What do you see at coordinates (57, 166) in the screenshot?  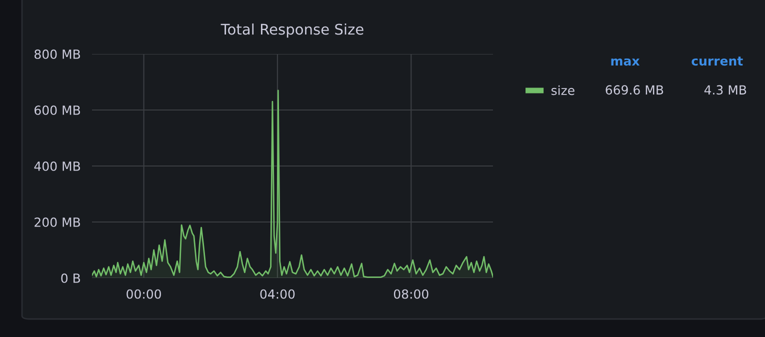 I see `y-tick-label: 400 MB` at bounding box center [57, 166].